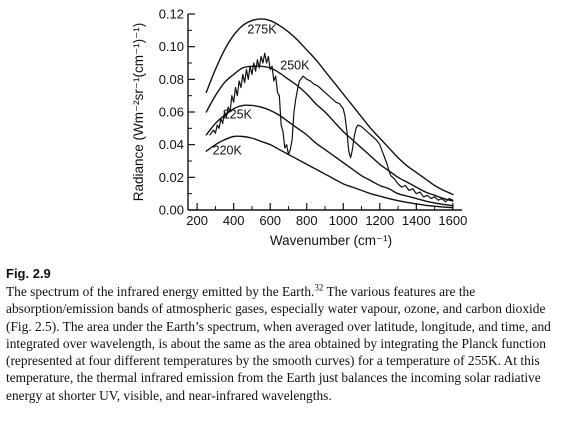 The width and height of the screenshot is (575, 438). Describe the element at coordinates (270, 220) in the screenshot. I see `x-tick-label: 600` at that location.